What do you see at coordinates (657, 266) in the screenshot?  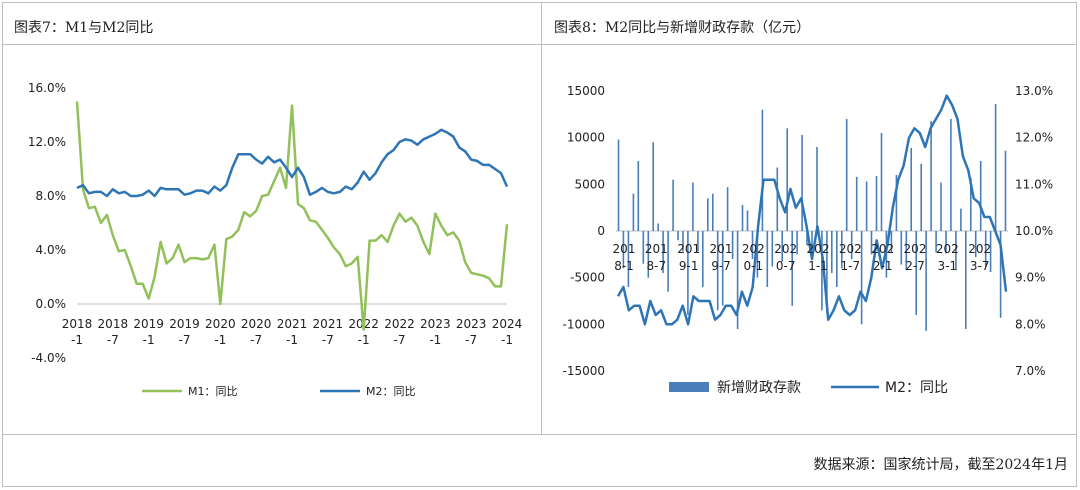 I see `x-tick-label-bottom: 8-7` at bounding box center [657, 266].